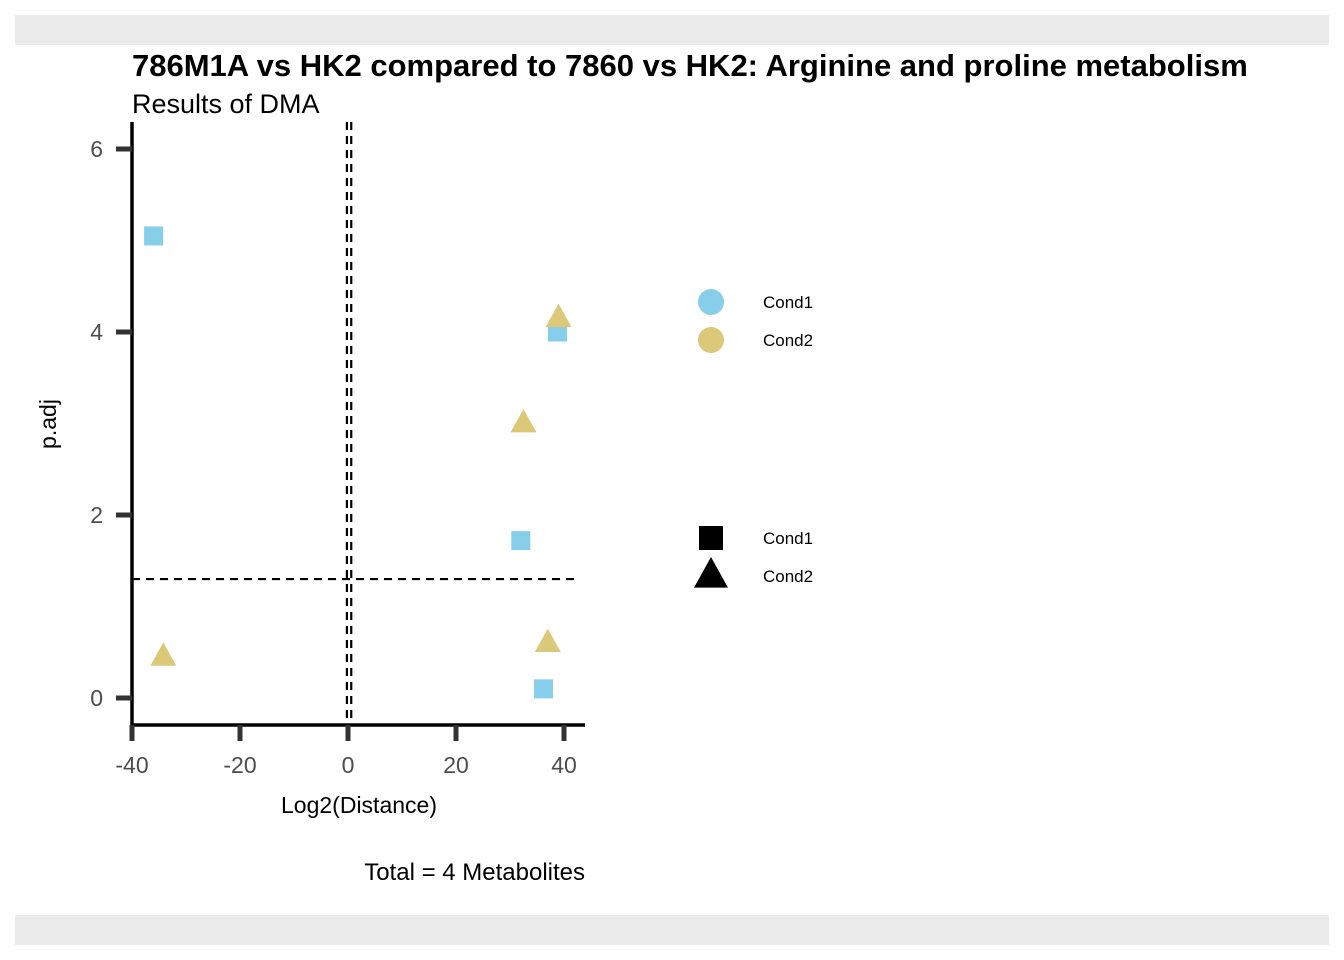  Describe the element at coordinates (788, 302) in the screenshot. I see `legend-color-label-0: Cond1` at that location.